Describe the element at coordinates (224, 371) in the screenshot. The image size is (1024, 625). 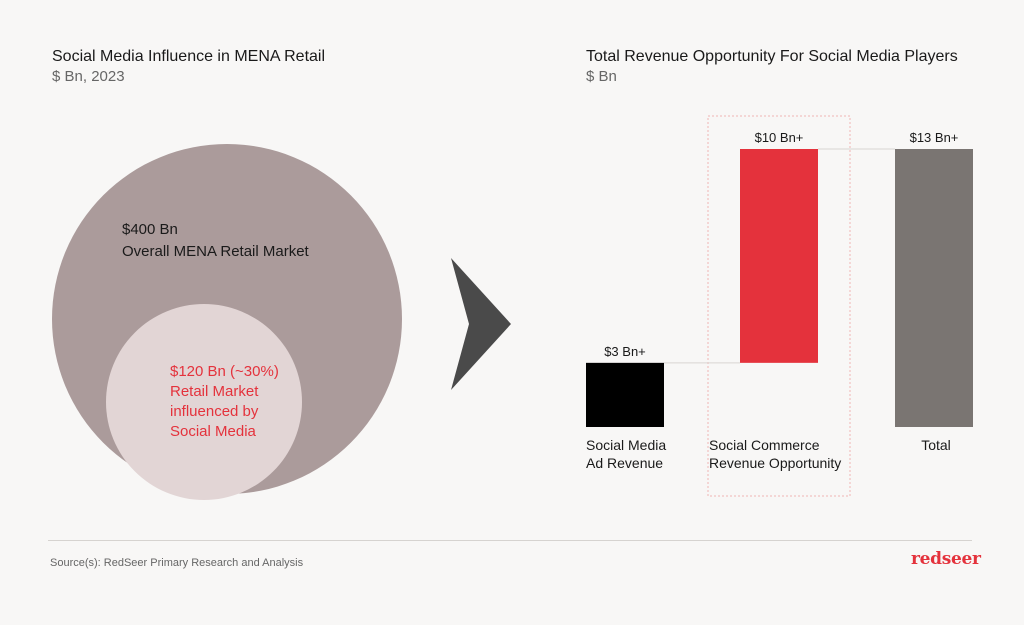
I see `social-influenced-value: $120 Bn (~30%)` at that location.